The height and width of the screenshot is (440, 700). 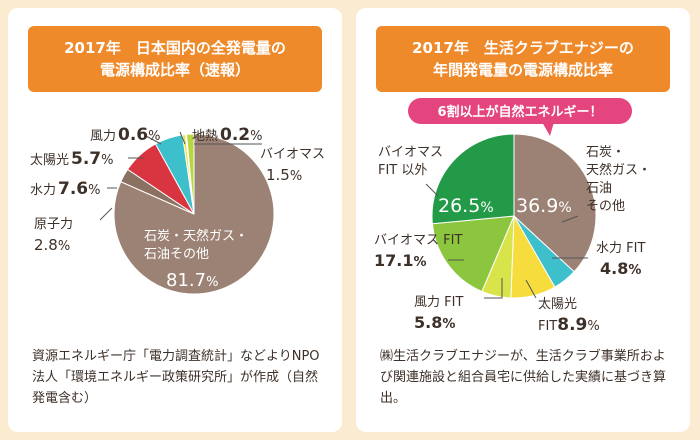 What do you see at coordinates (548, 129) in the screenshot?
I see `callout-tail` at bounding box center [548, 129].